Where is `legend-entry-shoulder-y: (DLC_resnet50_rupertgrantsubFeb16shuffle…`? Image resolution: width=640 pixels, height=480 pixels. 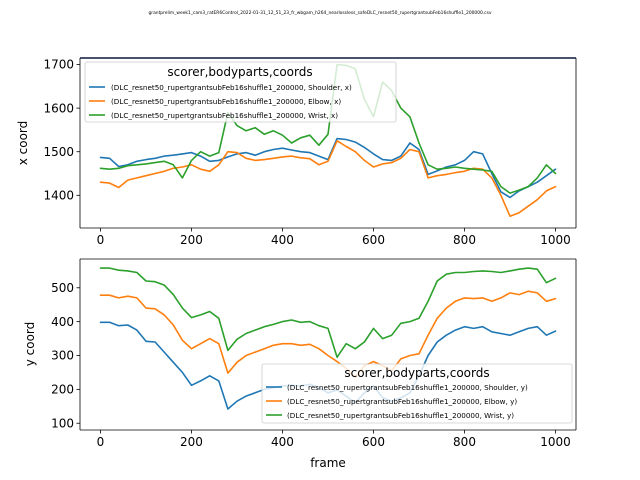
legend-entry-shoulder-y: (DLC_resnet50_rupertgrantsubFeb16shuffle… is located at coordinates (407, 387).